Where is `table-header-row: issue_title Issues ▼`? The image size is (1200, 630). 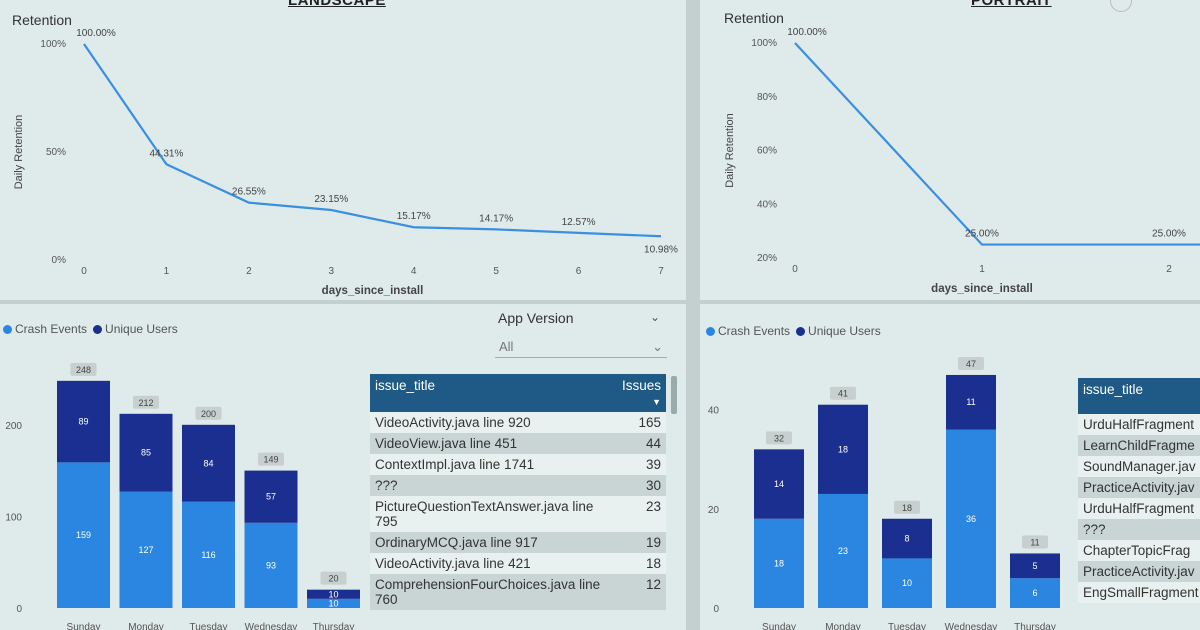 table-header-row: issue_title Issues ▼ is located at coordinates (518, 393).